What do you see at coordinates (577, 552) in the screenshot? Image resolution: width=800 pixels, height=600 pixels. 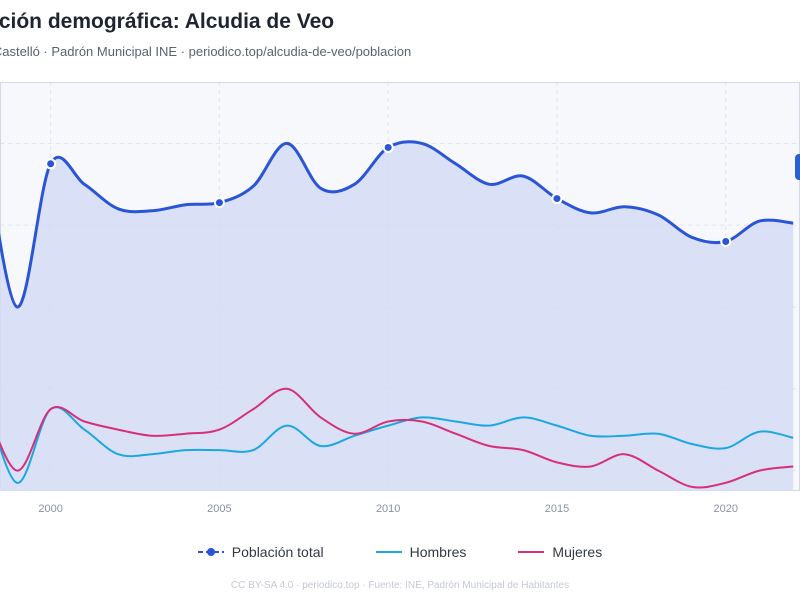 I see `legend-label-mujeres: Mujeres` at bounding box center [577, 552].